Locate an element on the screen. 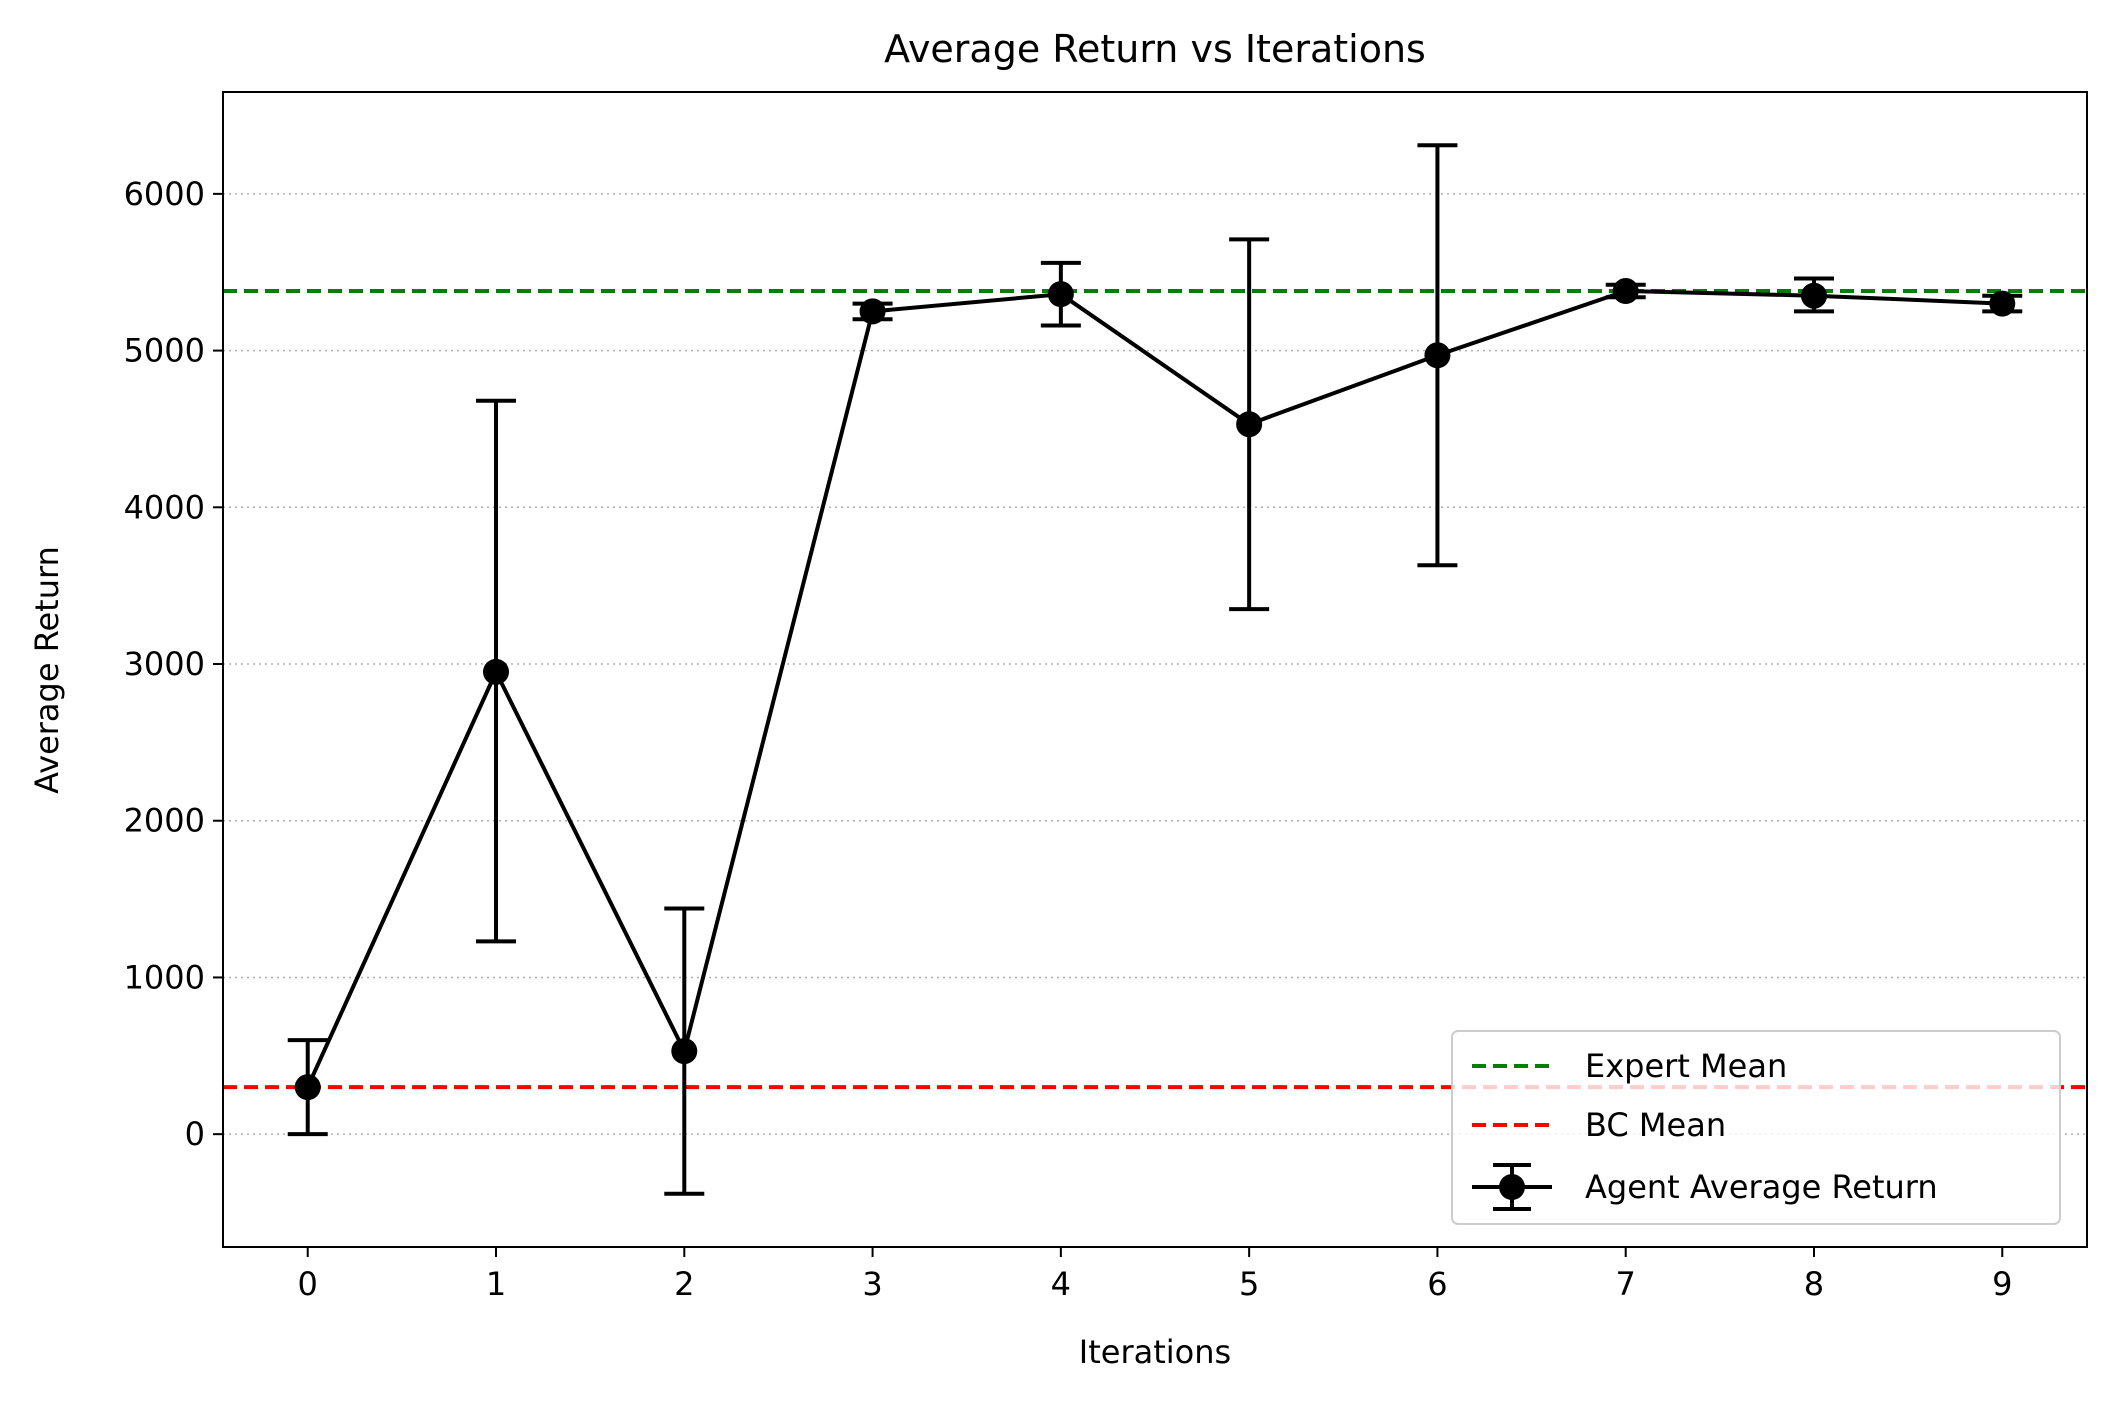 The width and height of the screenshot is (2111, 1403). x-tick-label-8: 8 is located at coordinates (1814, 1284).